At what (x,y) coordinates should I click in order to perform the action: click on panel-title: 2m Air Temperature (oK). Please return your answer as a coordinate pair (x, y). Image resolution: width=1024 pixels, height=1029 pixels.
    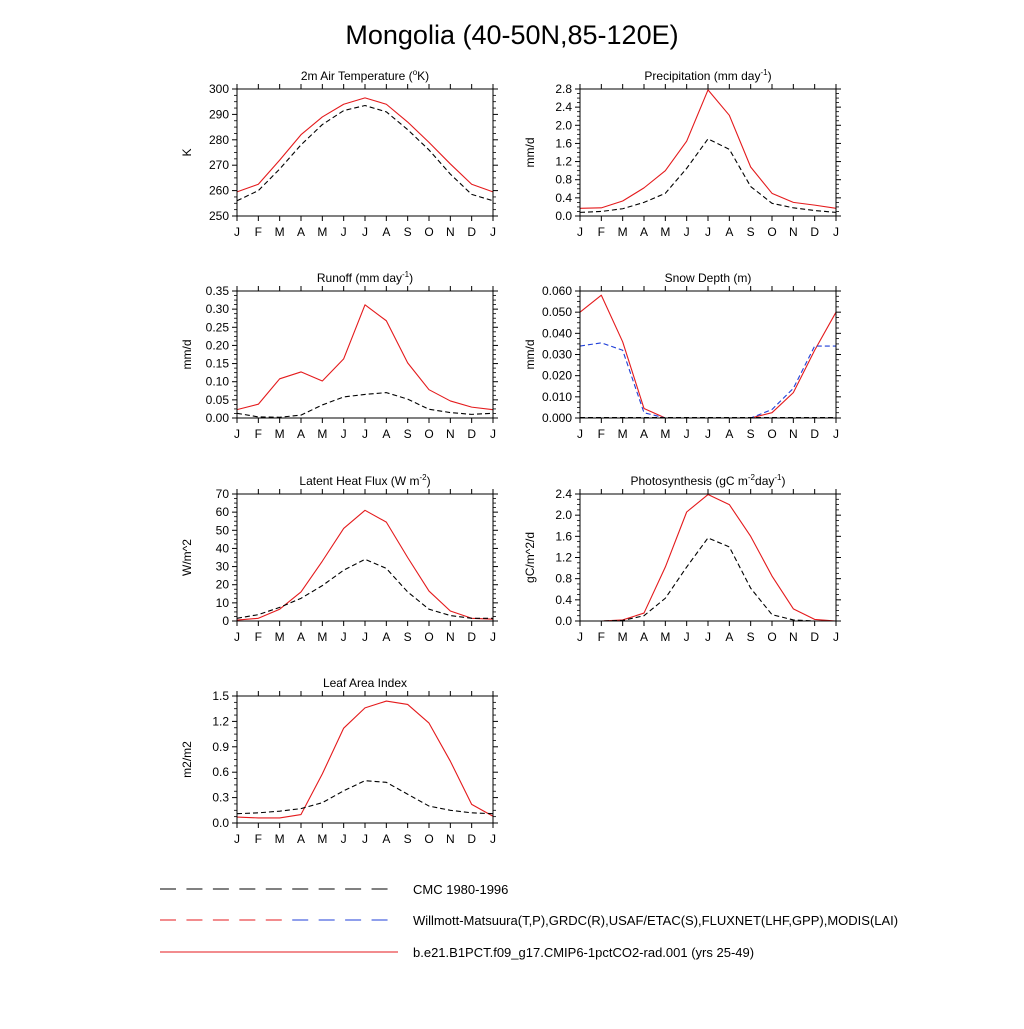
    Looking at the image, I should click on (365, 75).